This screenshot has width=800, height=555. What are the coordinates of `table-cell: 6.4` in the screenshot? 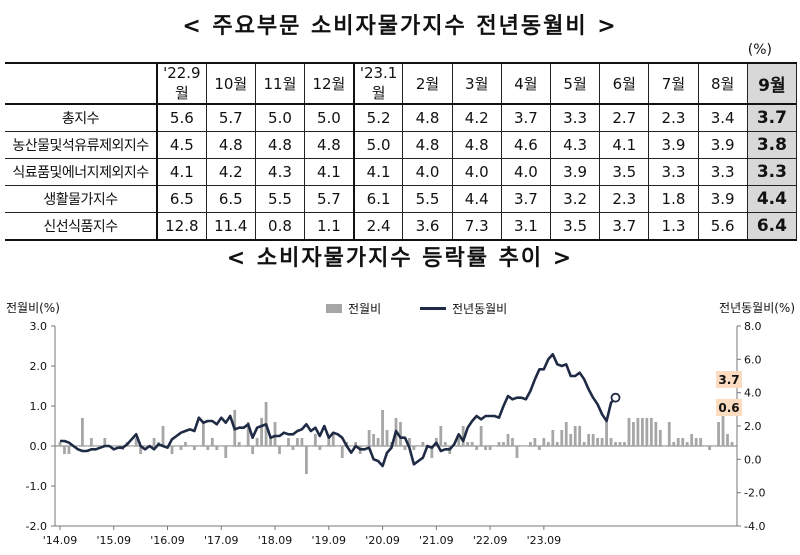 It's located at (772, 226).